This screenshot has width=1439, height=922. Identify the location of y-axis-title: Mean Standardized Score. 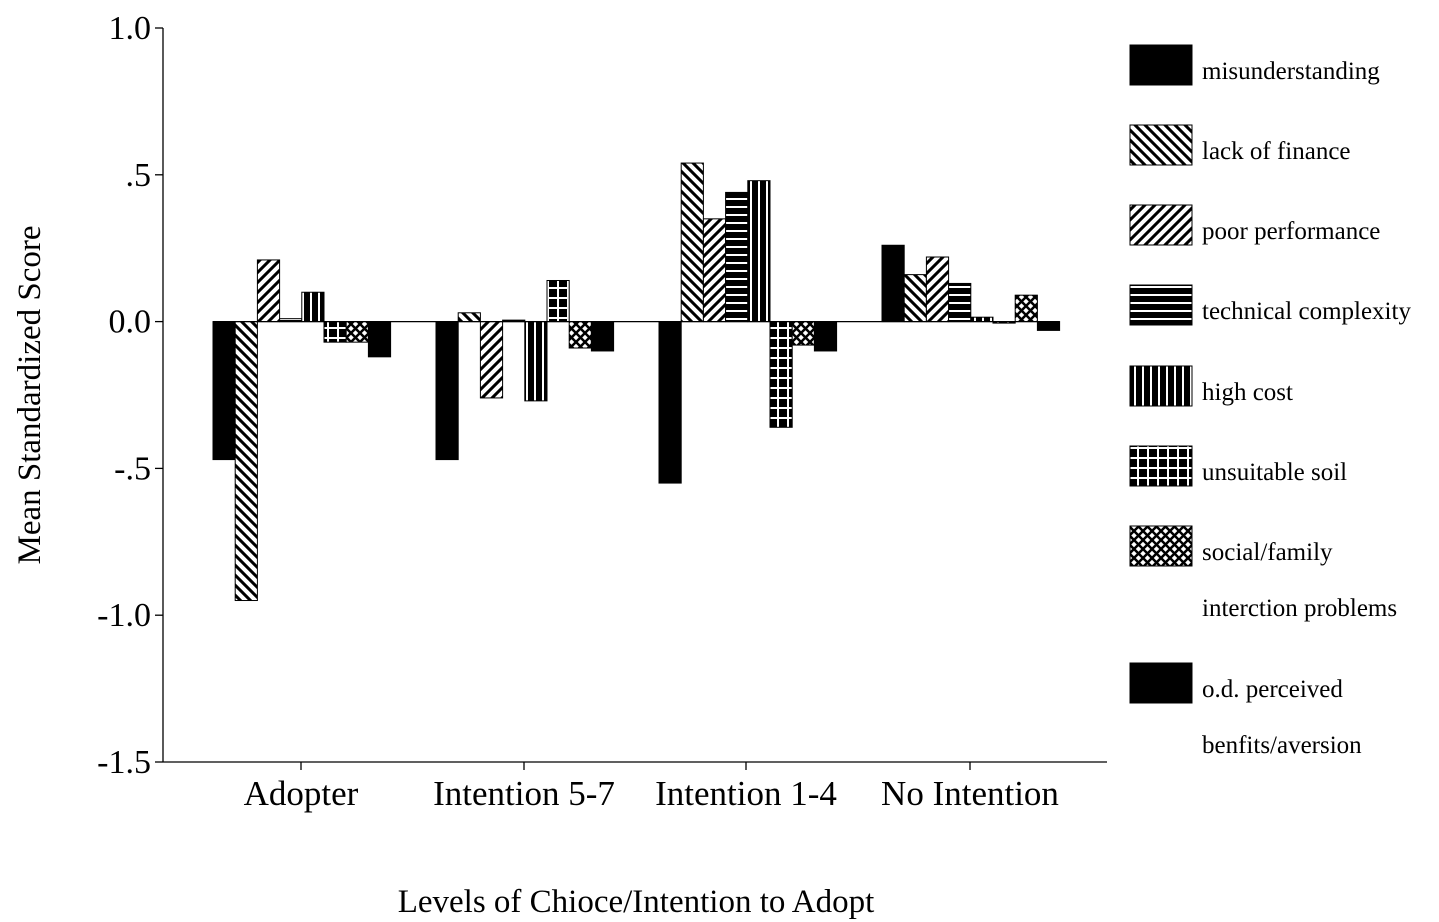
(30, 394).